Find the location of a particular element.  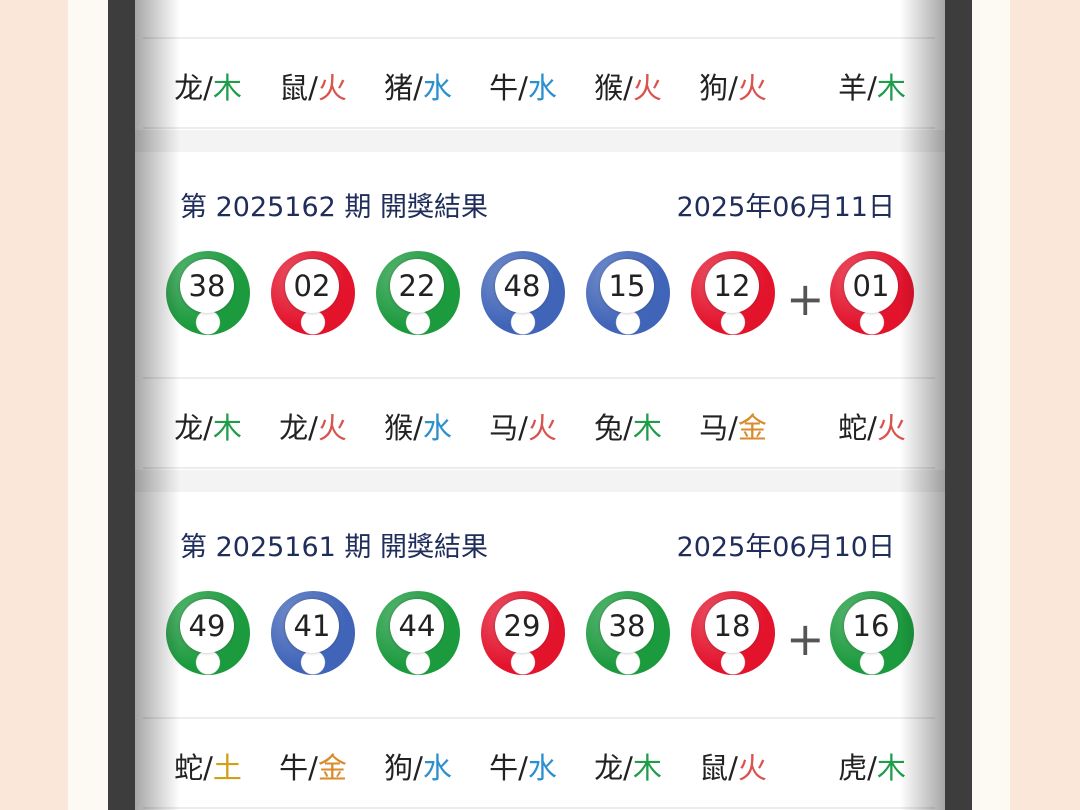

special-number-ball: 16 is located at coordinates (872, 633).